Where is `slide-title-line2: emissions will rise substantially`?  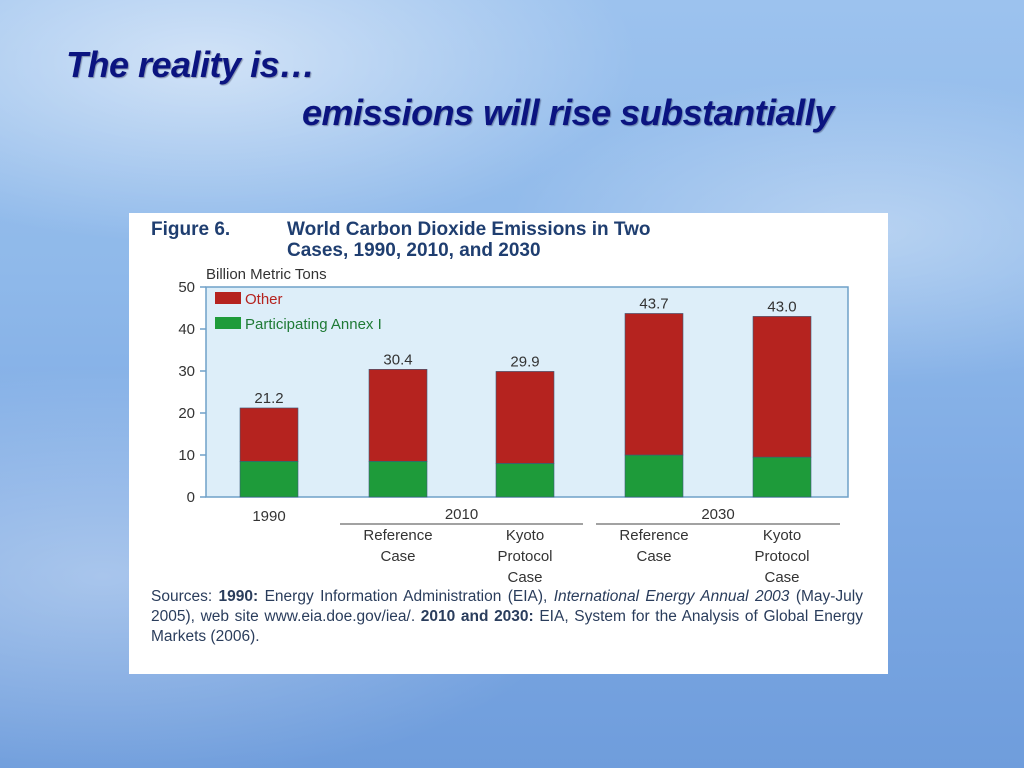 slide-title-line2: emissions will rise substantially is located at coordinates (568, 112).